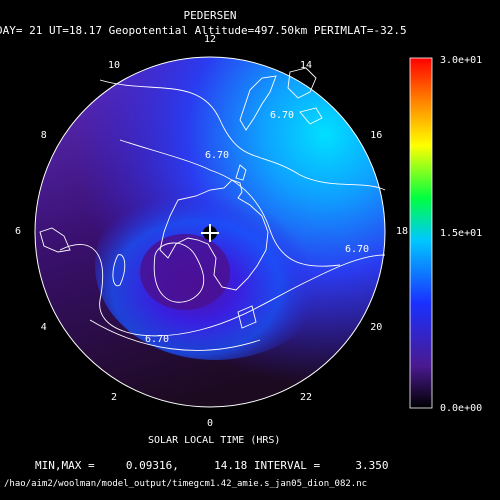 This screenshot has width=500, height=500. I want to click on hour-label: 10, so click(114, 65).